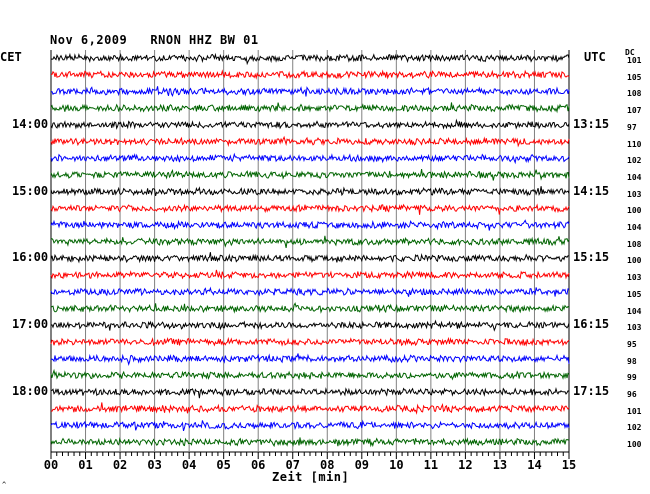 Image resolution: width=650 pixels, height=494 pixels. Describe the element at coordinates (634, 144) in the screenshot. I see `dc-offset-value: 110` at that location.